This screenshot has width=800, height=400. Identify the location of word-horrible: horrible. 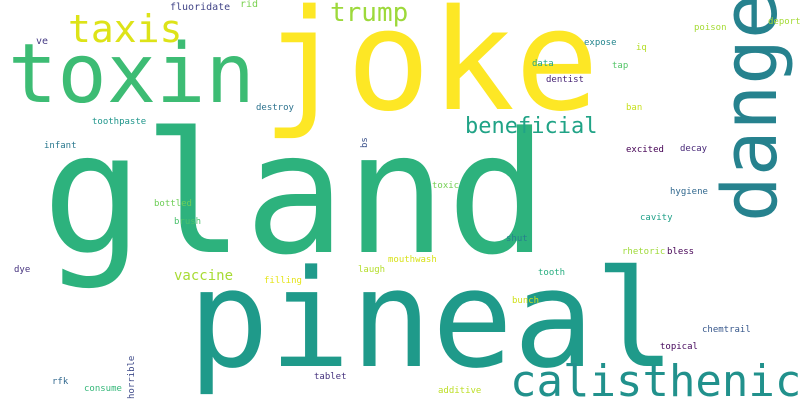
(132, 377).